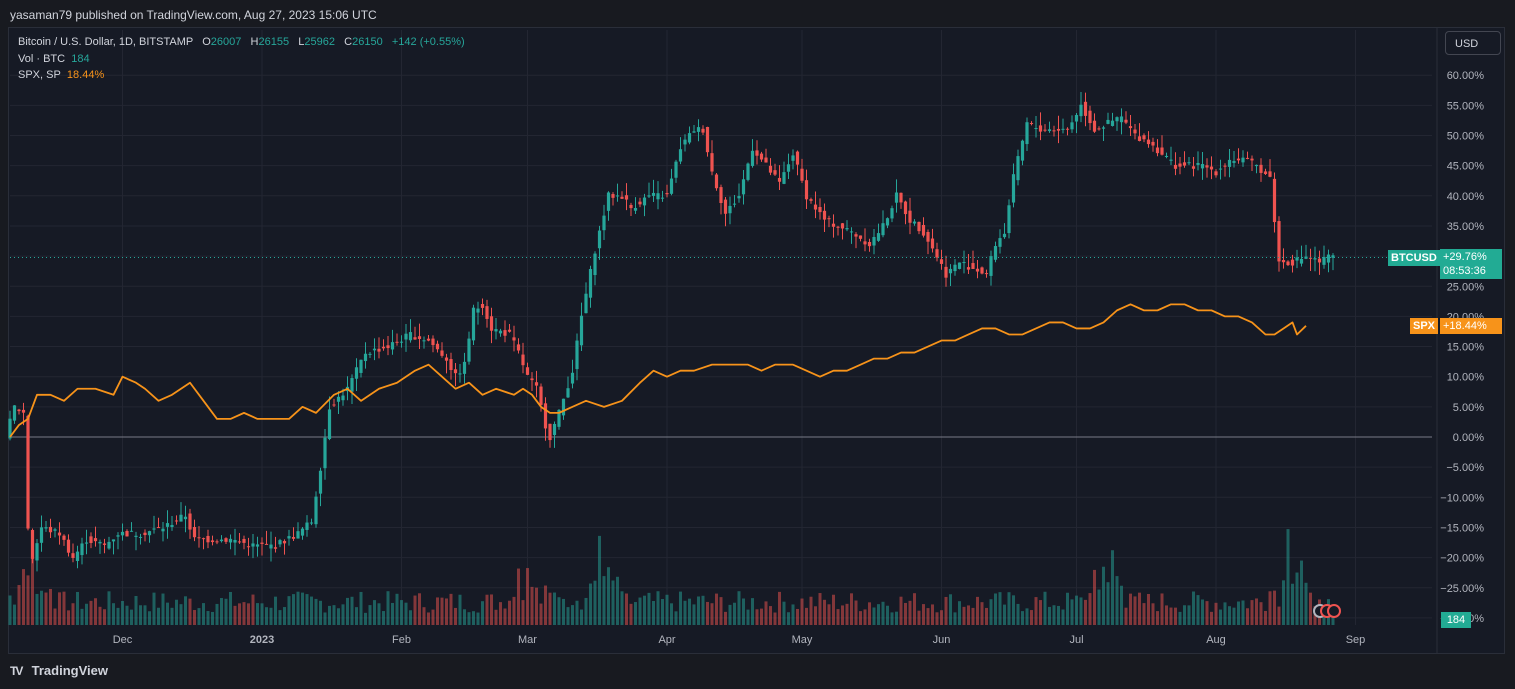  What do you see at coordinates (59, 670) in the screenshot?
I see `footer-brand: TV TradingView` at bounding box center [59, 670].